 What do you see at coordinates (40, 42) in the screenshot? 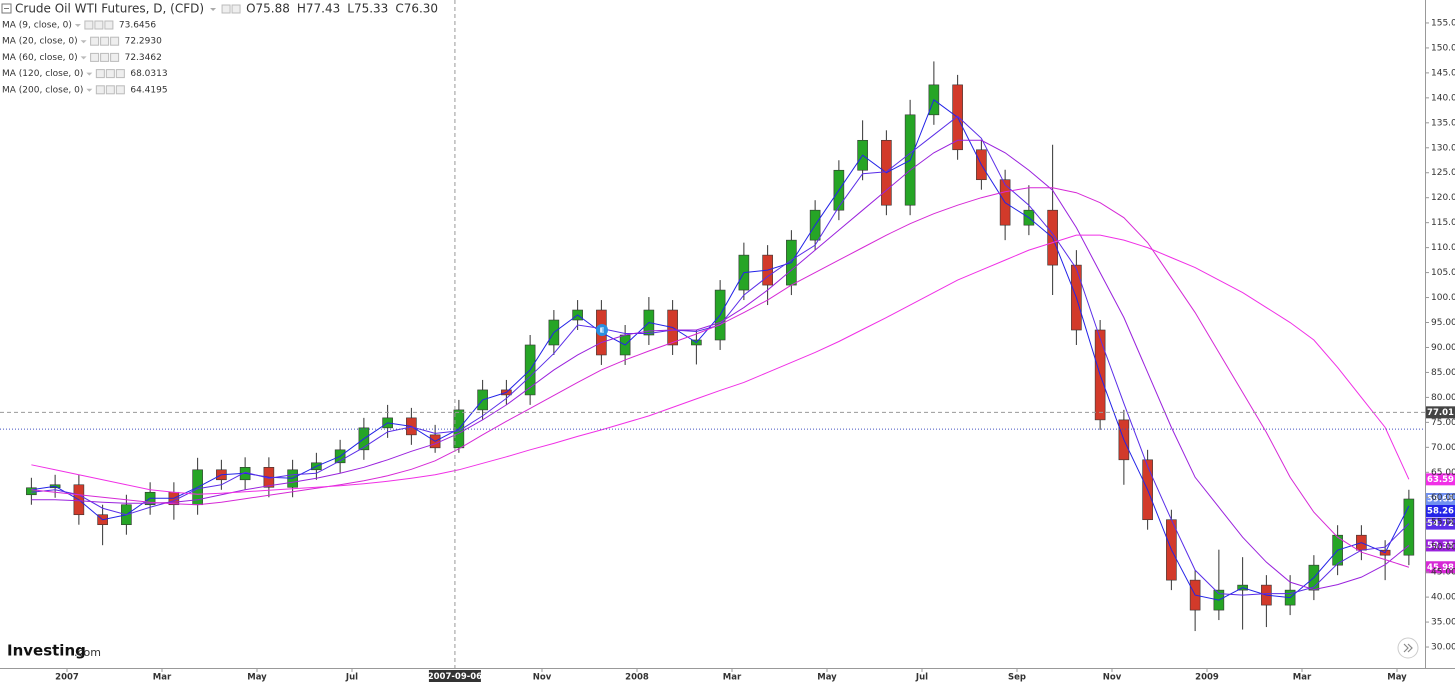
I see `legend-name: MA (20, close, 0)` at bounding box center [40, 42].